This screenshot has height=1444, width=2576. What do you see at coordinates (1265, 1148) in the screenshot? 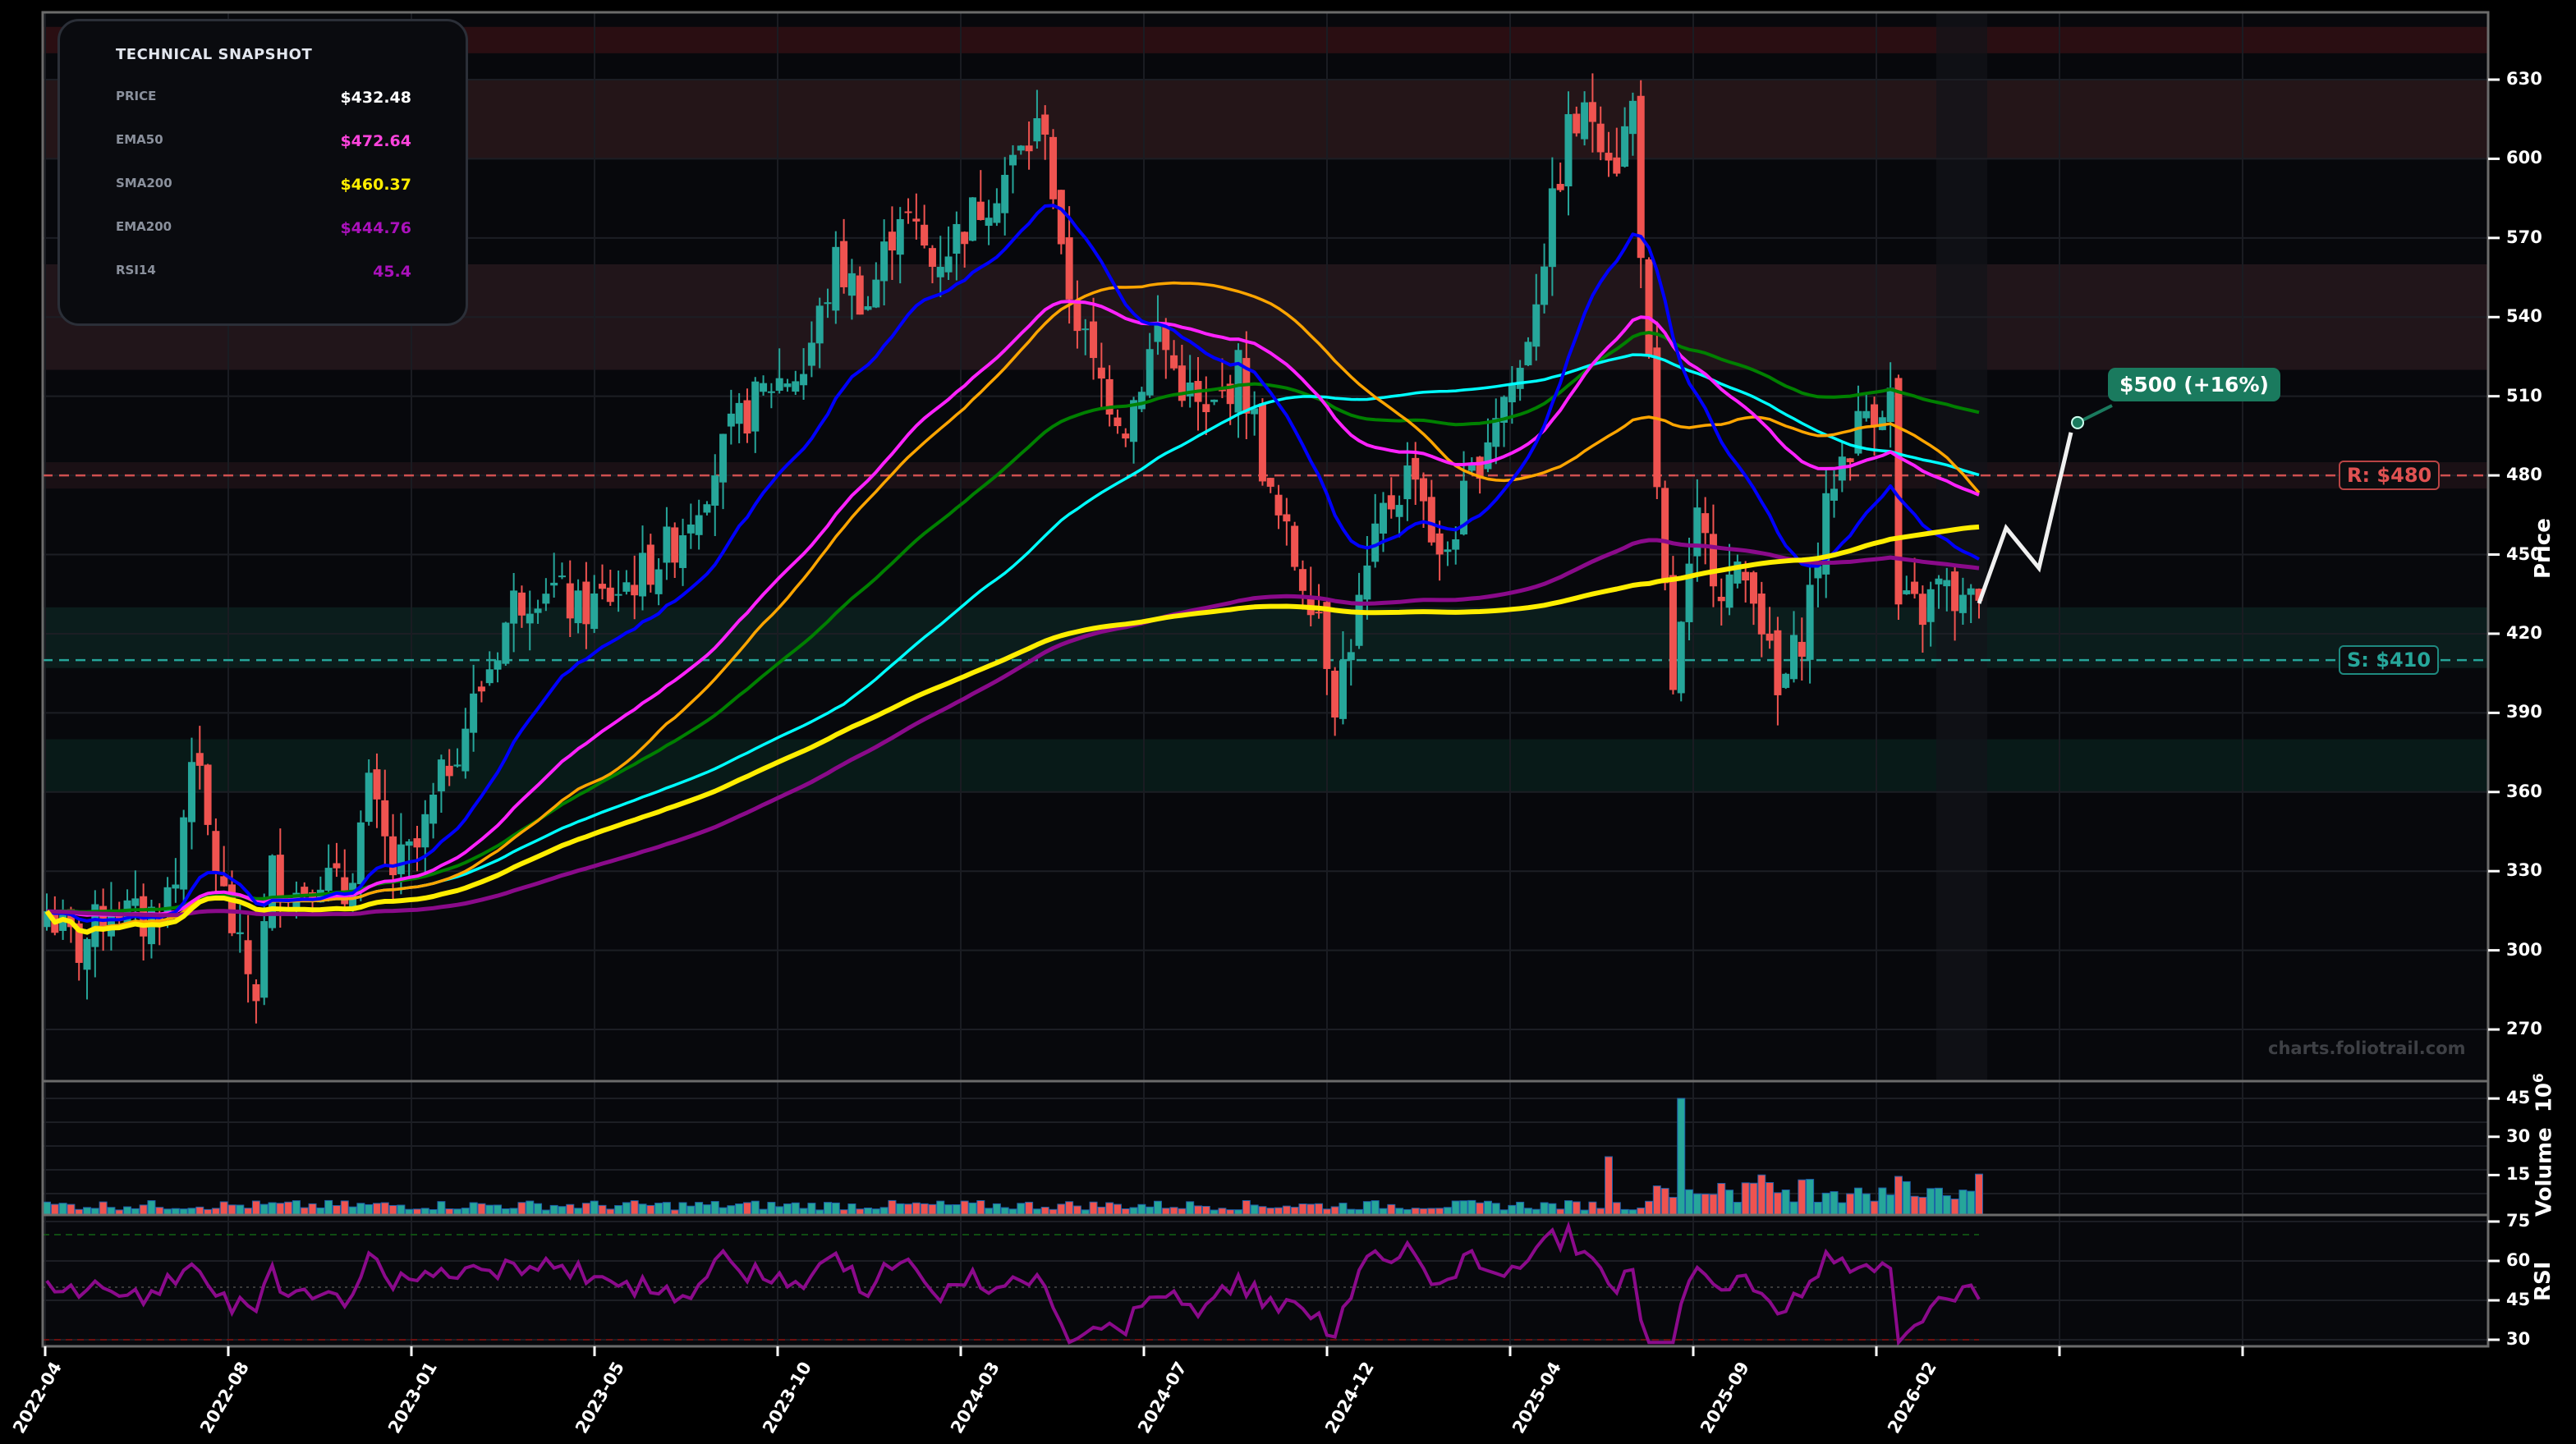
I see `volume-pane` at bounding box center [1265, 1148].